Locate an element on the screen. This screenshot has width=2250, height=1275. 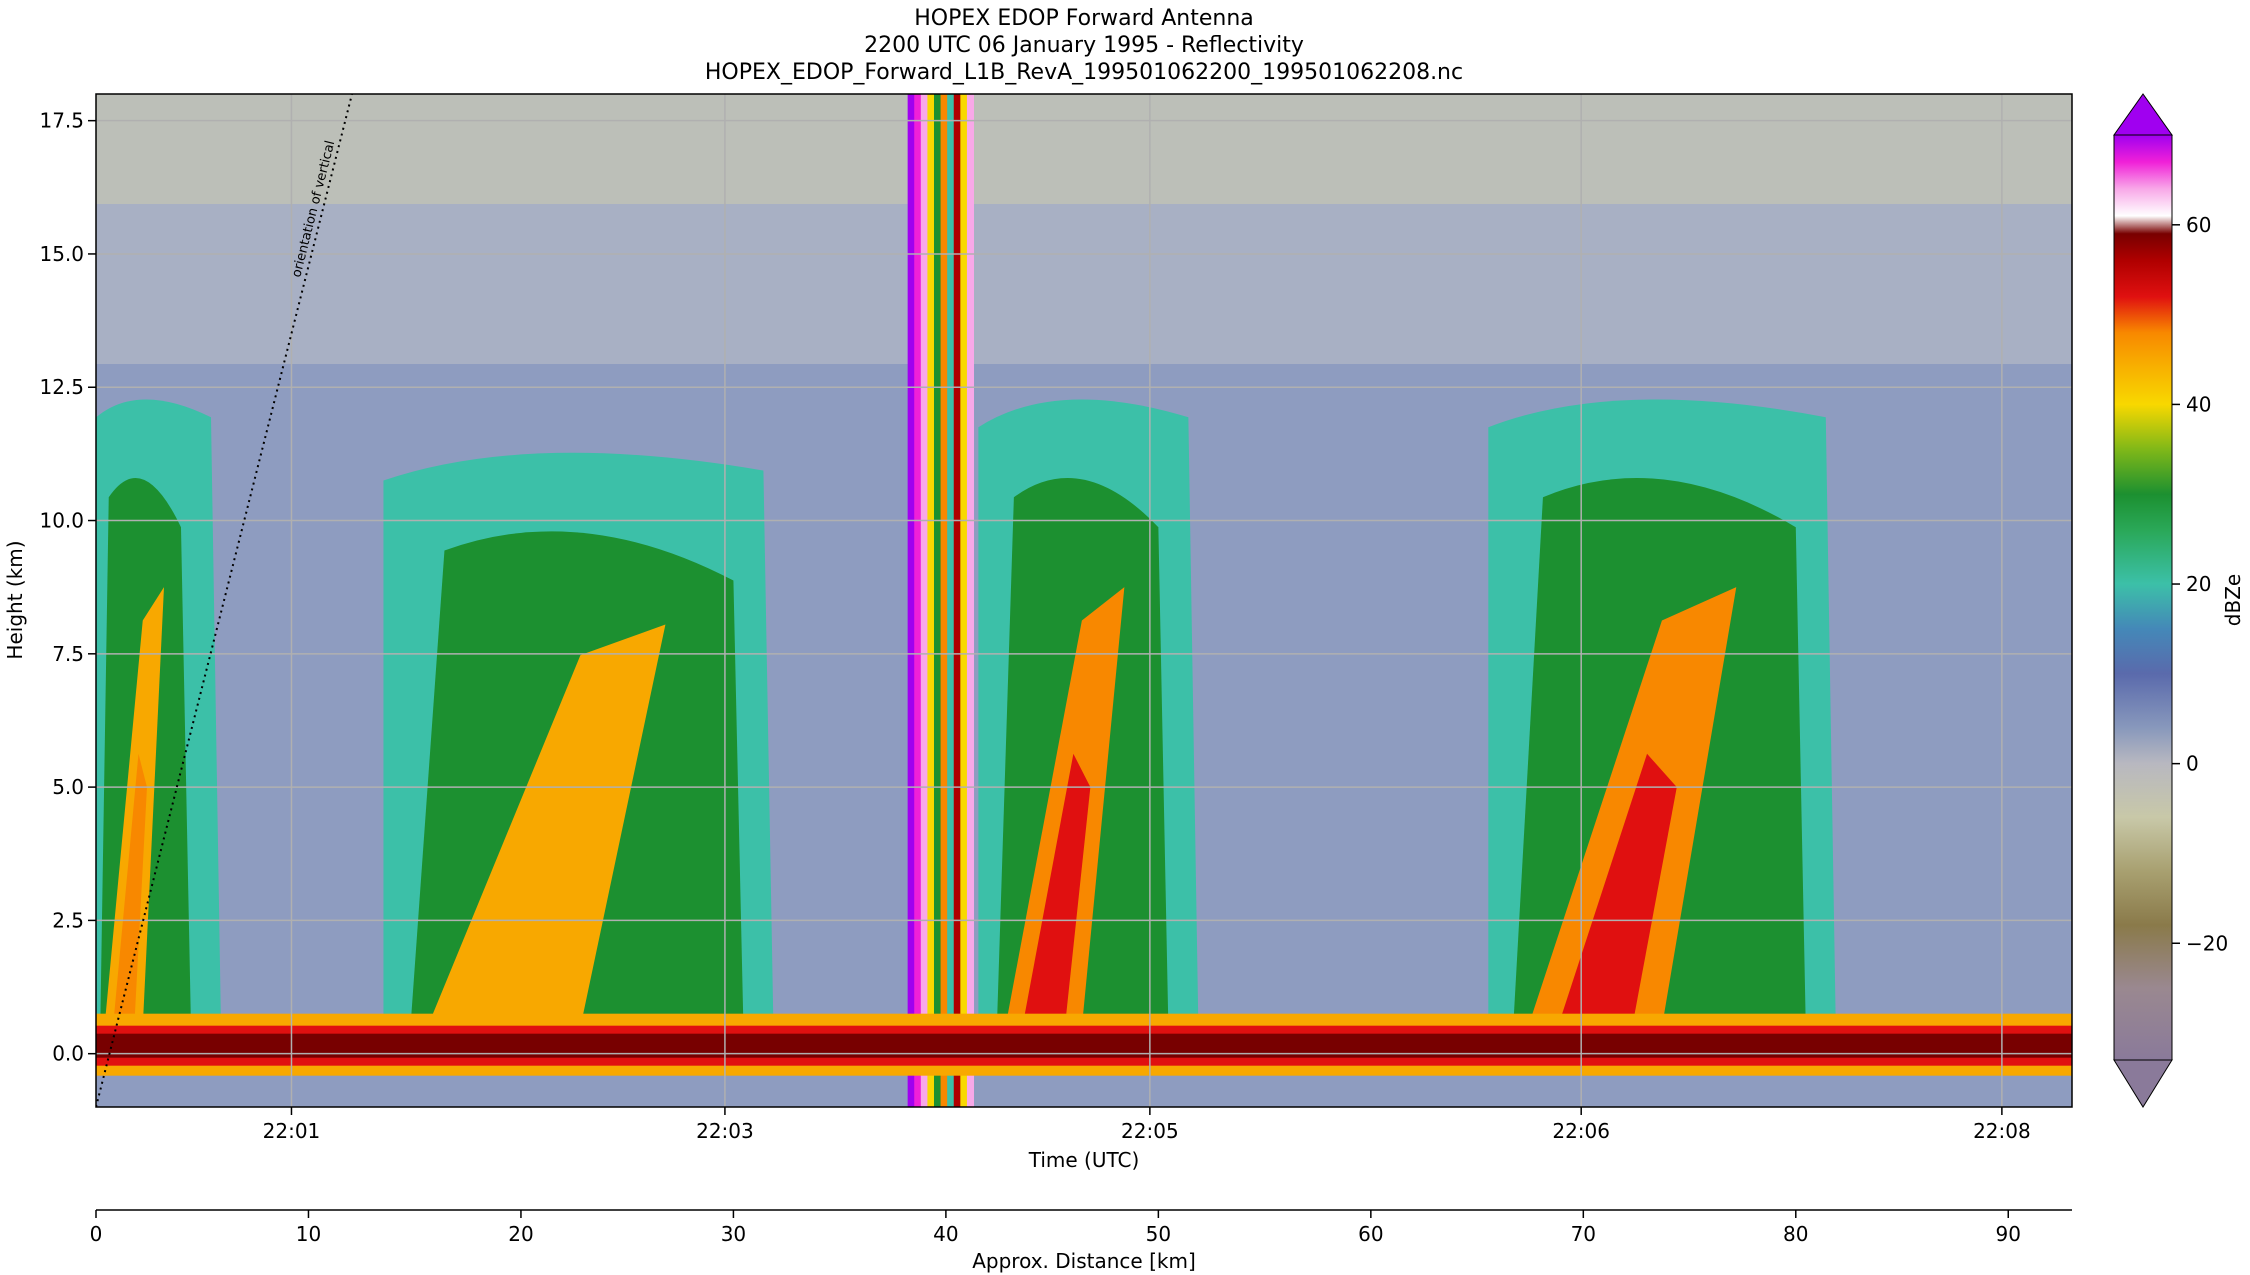
title-line-1: HOPEX EDOP Forward Antenna is located at coordinates (1084, 18).